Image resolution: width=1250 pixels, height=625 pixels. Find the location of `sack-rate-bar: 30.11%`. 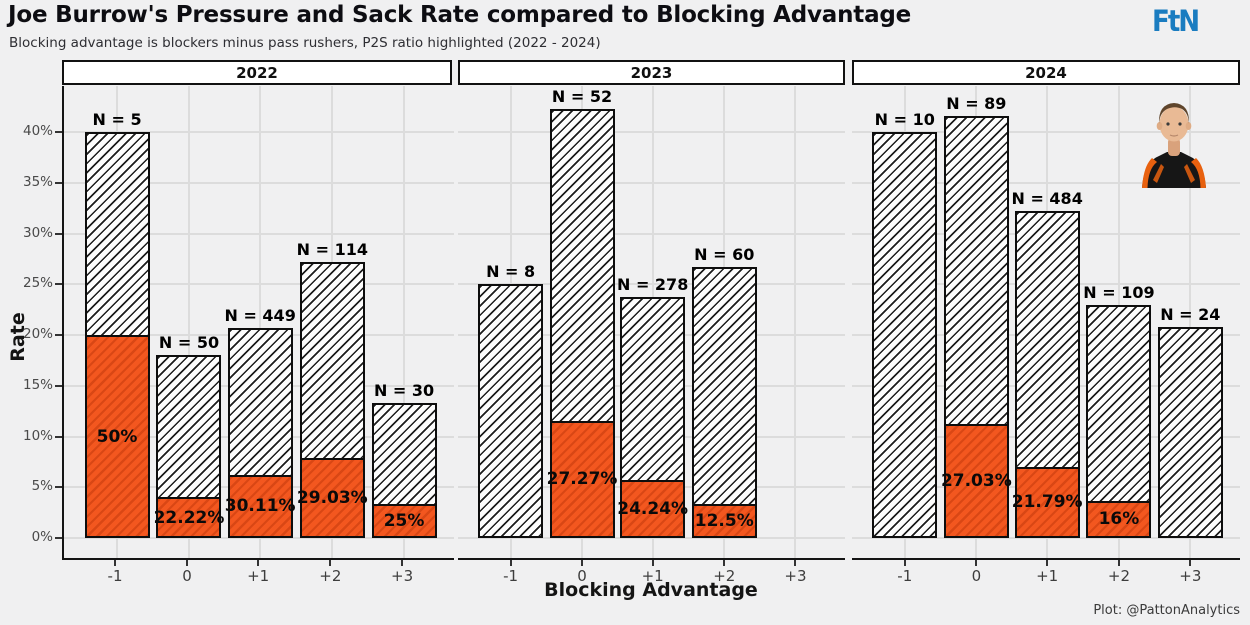

sack-rate-bar: 30.11% is located at coordinates (260, 506).